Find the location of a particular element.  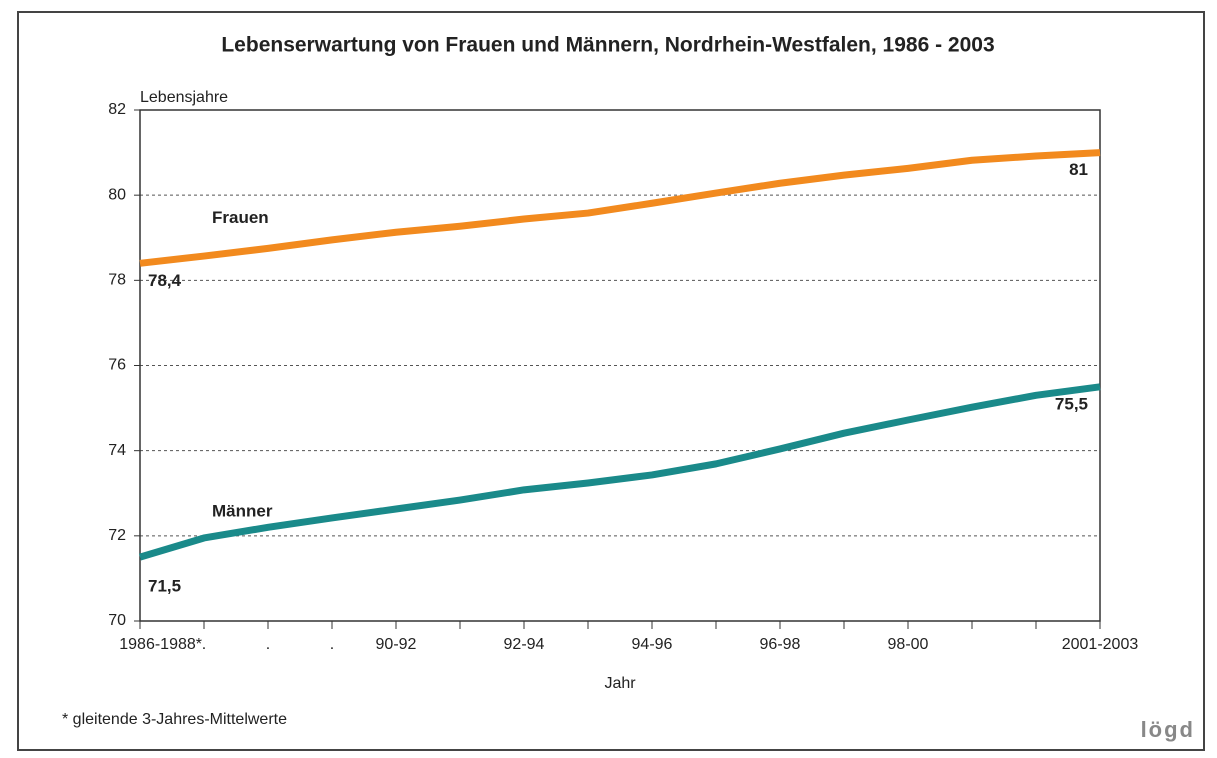

y-axis-label: Lebensjahre is located at coordinates (184, 97).